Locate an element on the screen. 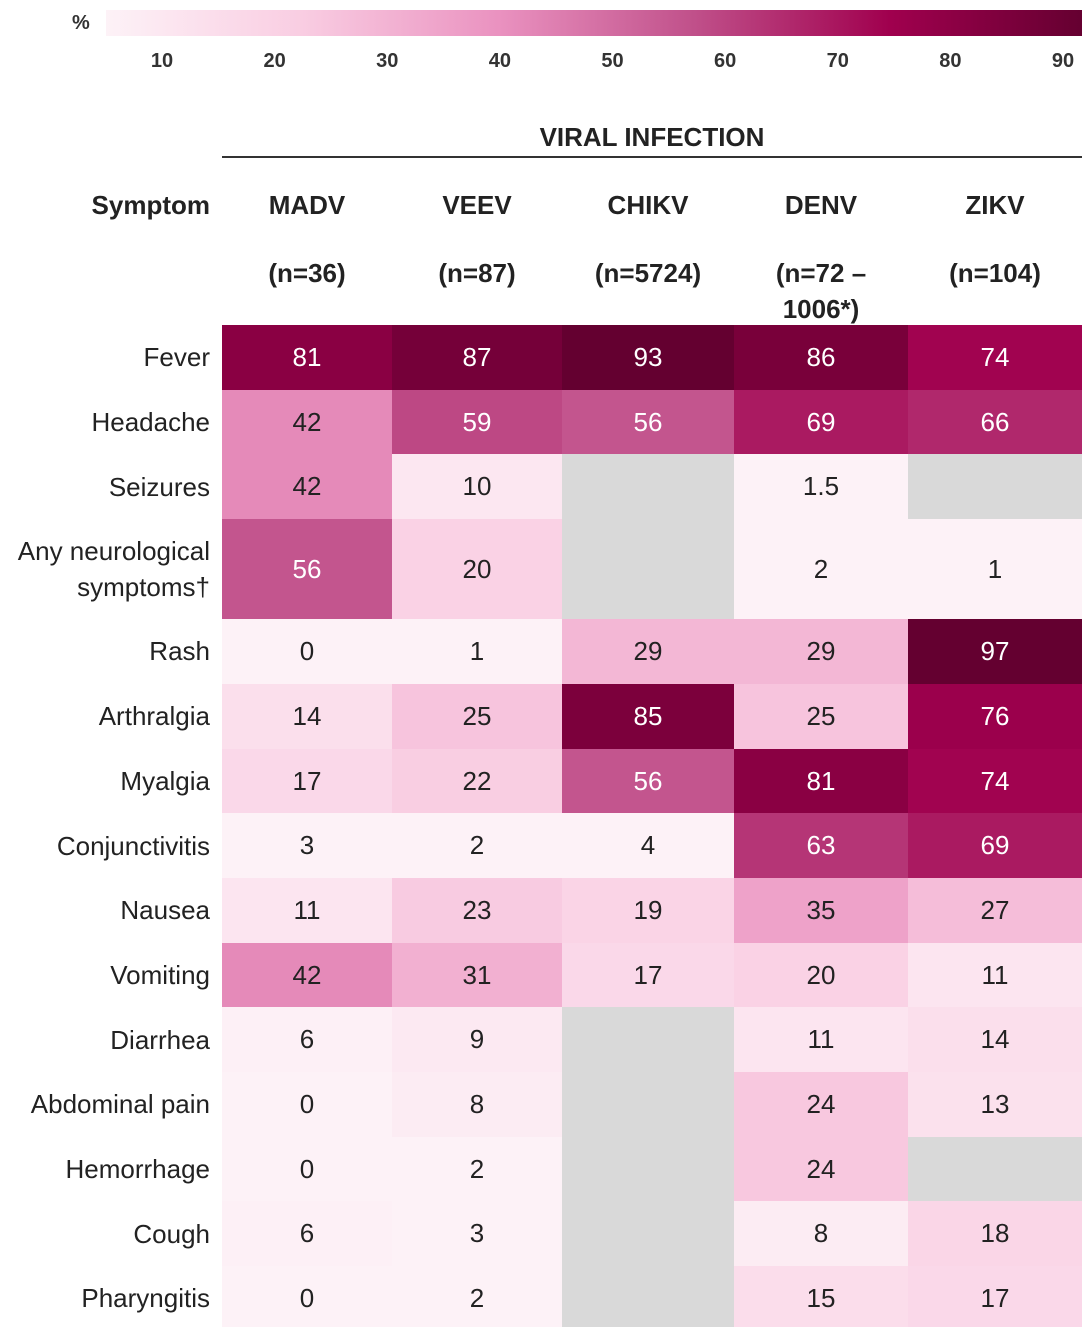 The width and height of the screenshot is (1082, 1327). heat-cell: 27 is located at coordinates (995, 910).